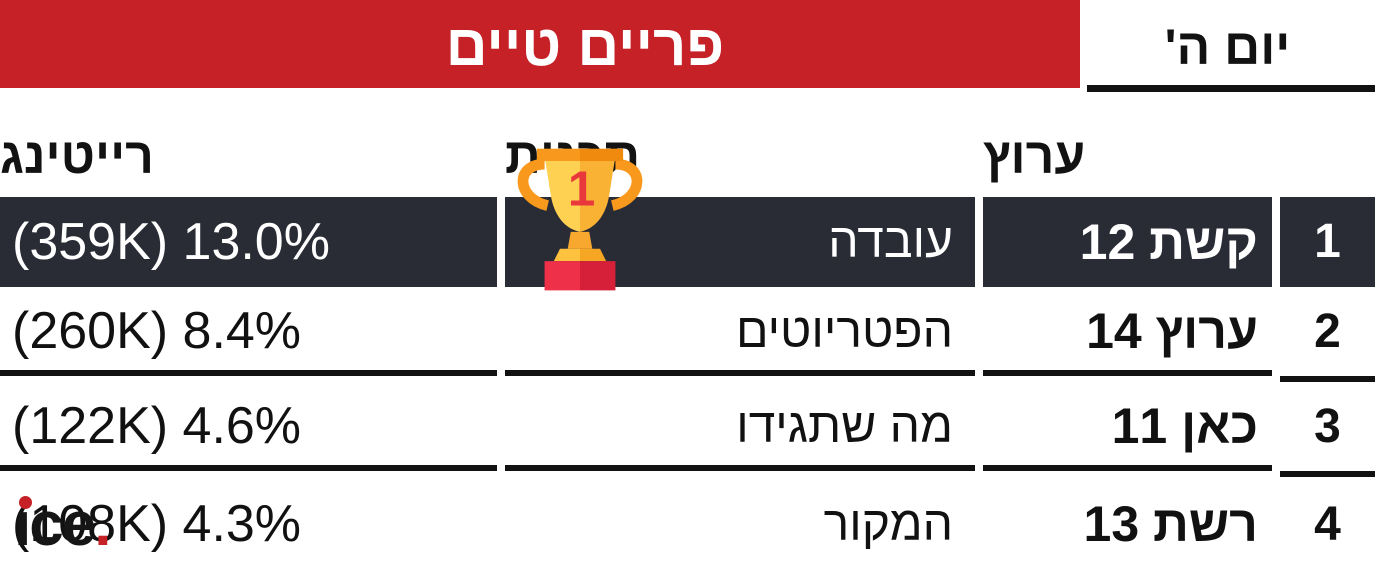 Image resolution: width=1375 pixels, height=582 pixels. I want to click on rank-number: 1, so click(1327, 241).